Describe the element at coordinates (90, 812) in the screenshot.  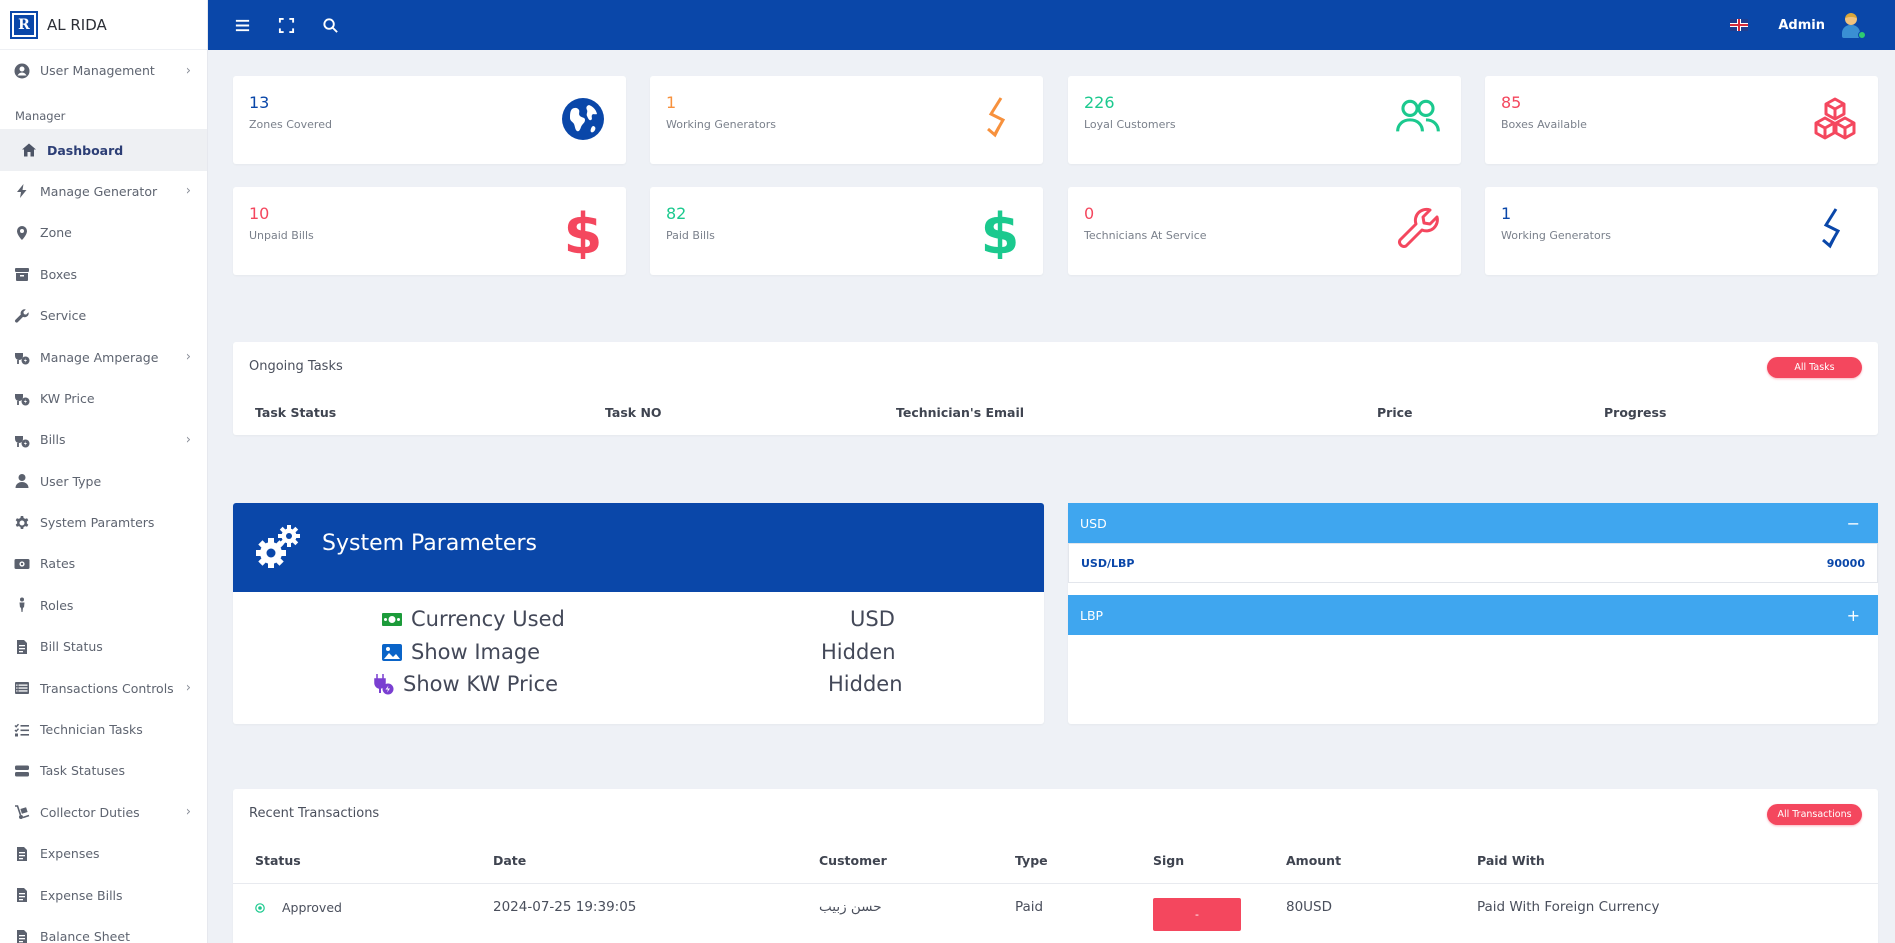
I see `sidebar-item-label: Collector Duties` at that location.